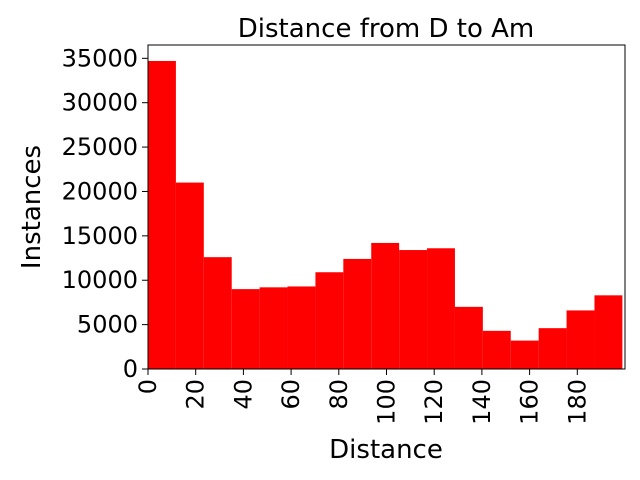 Image resolution: width=640 pixels, height=480 pixels. What do you see at coordinates (386, 450) in the screenshot?
I see `x-axis-label: Distance` at bounding box center [386, 450].